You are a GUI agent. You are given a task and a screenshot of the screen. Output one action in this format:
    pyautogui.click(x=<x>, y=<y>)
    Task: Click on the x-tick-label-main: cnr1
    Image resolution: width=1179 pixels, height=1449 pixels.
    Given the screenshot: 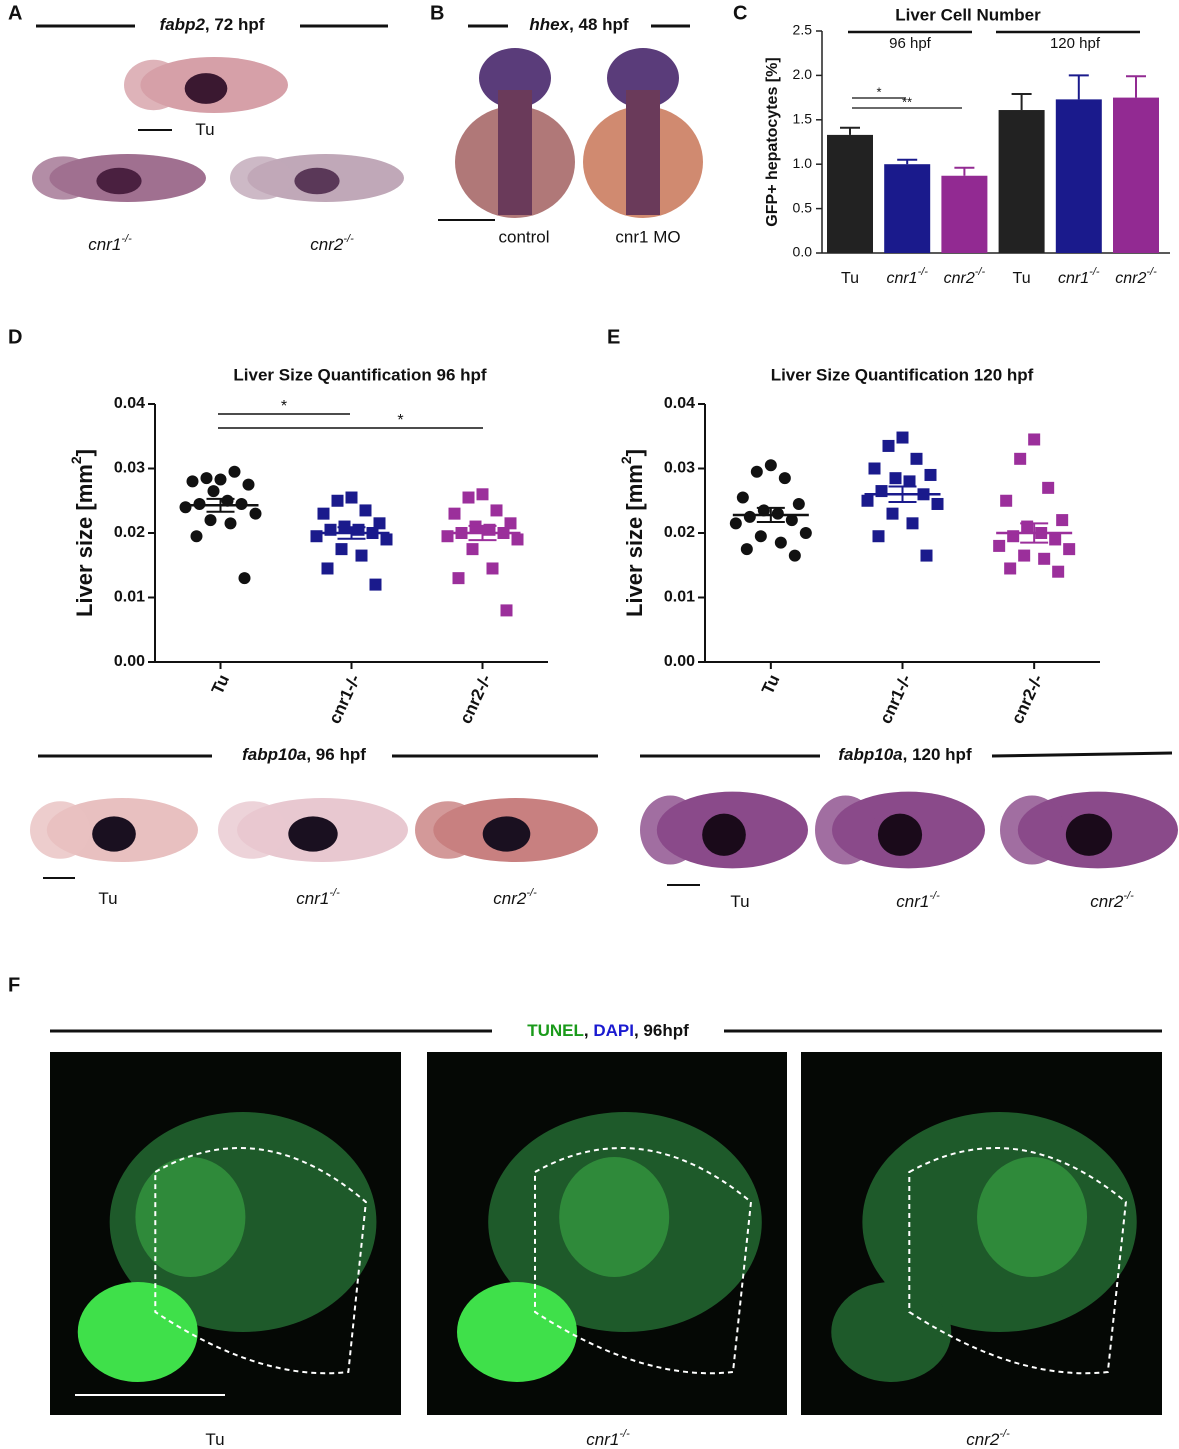 What is the action you would take?
    pyautogui.click(x=1073, y=278)
    